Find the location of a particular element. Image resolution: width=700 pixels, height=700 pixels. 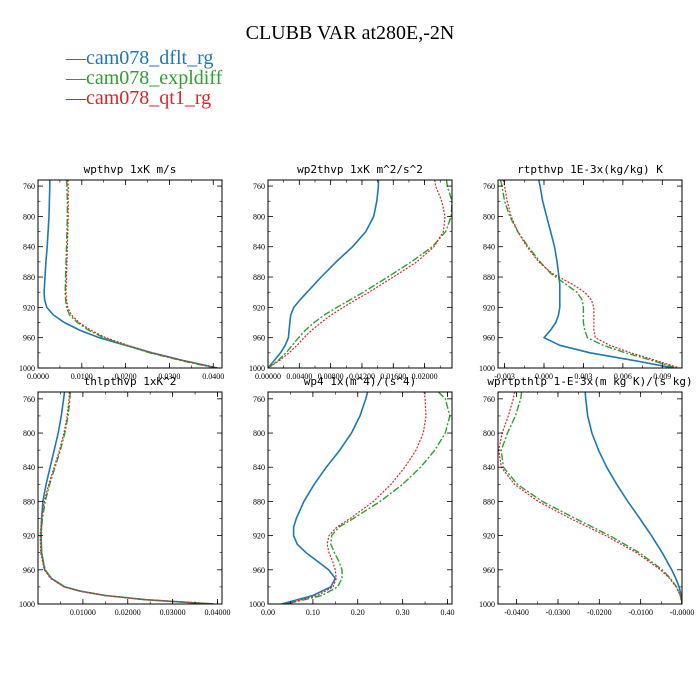

x-tick-label: 0.0400 is located at coordinates (213, 376).